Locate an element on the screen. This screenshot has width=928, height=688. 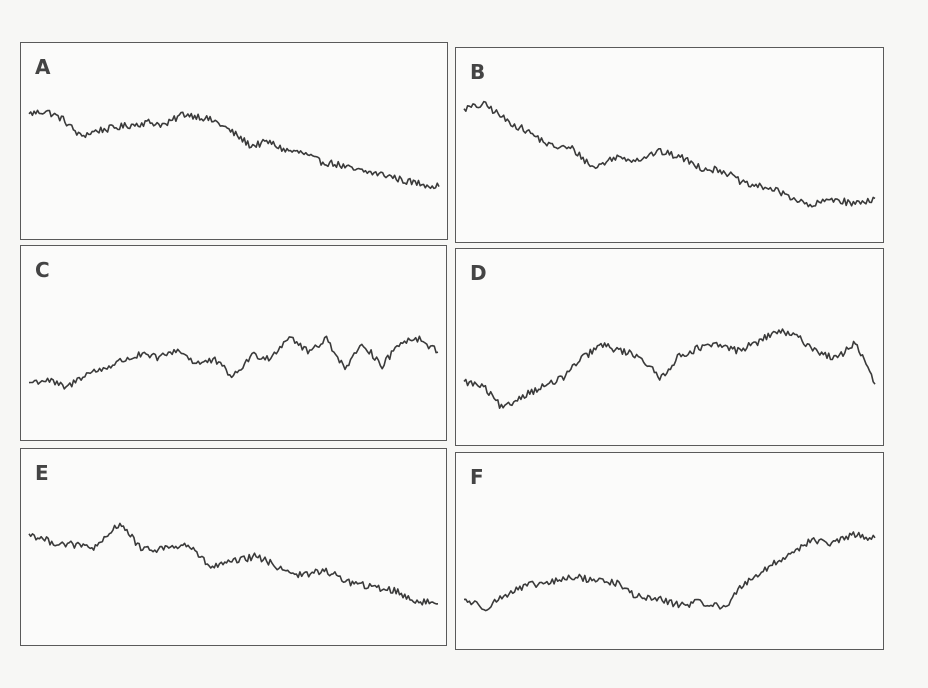
panel-label: F is located at coordinates (477, 477).